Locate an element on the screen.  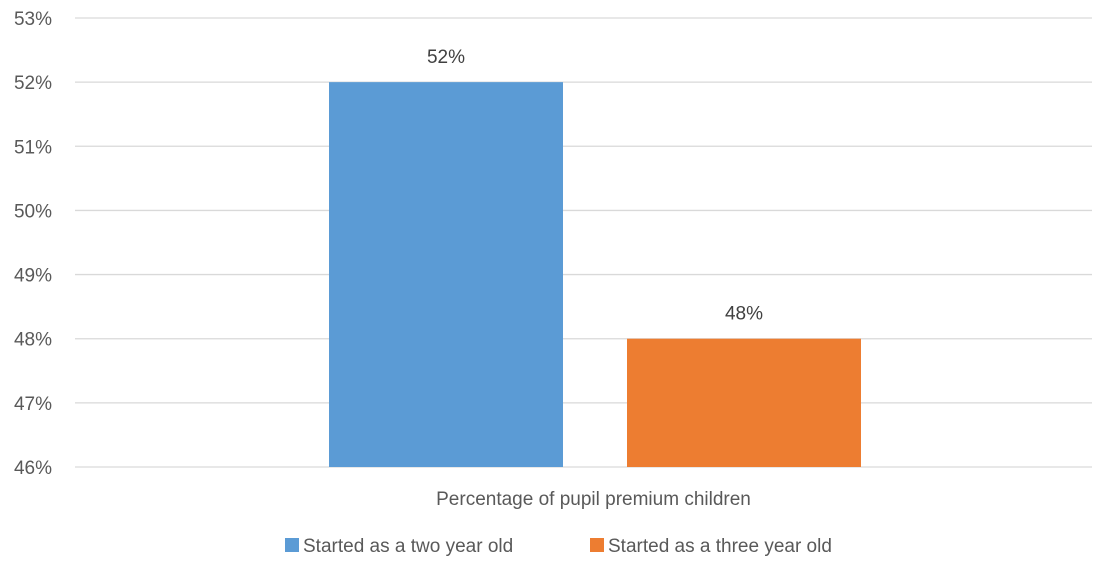
y-tick-label: 50% is located at coordinates (33, 211).